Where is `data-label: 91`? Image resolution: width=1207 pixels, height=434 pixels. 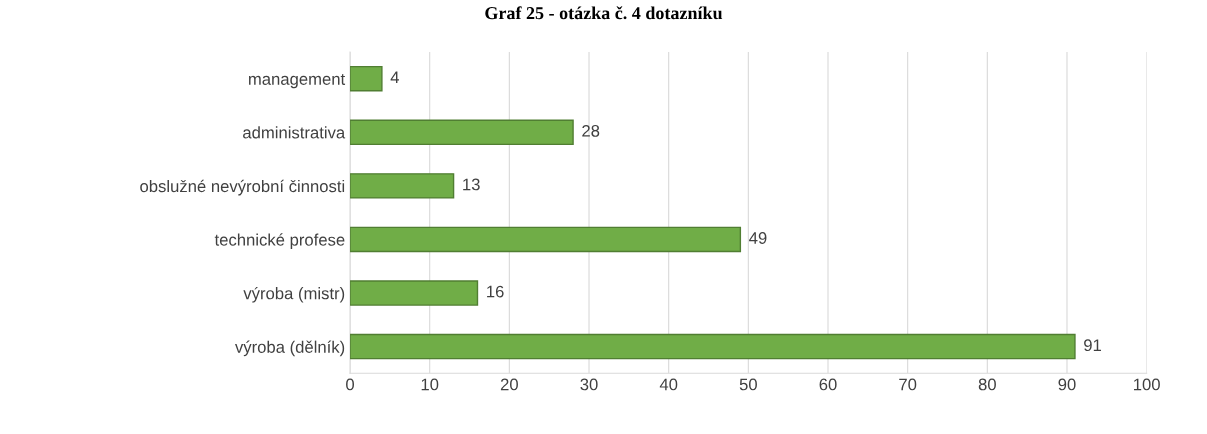 data-label: 91 is located at coordinates (1093, 345).